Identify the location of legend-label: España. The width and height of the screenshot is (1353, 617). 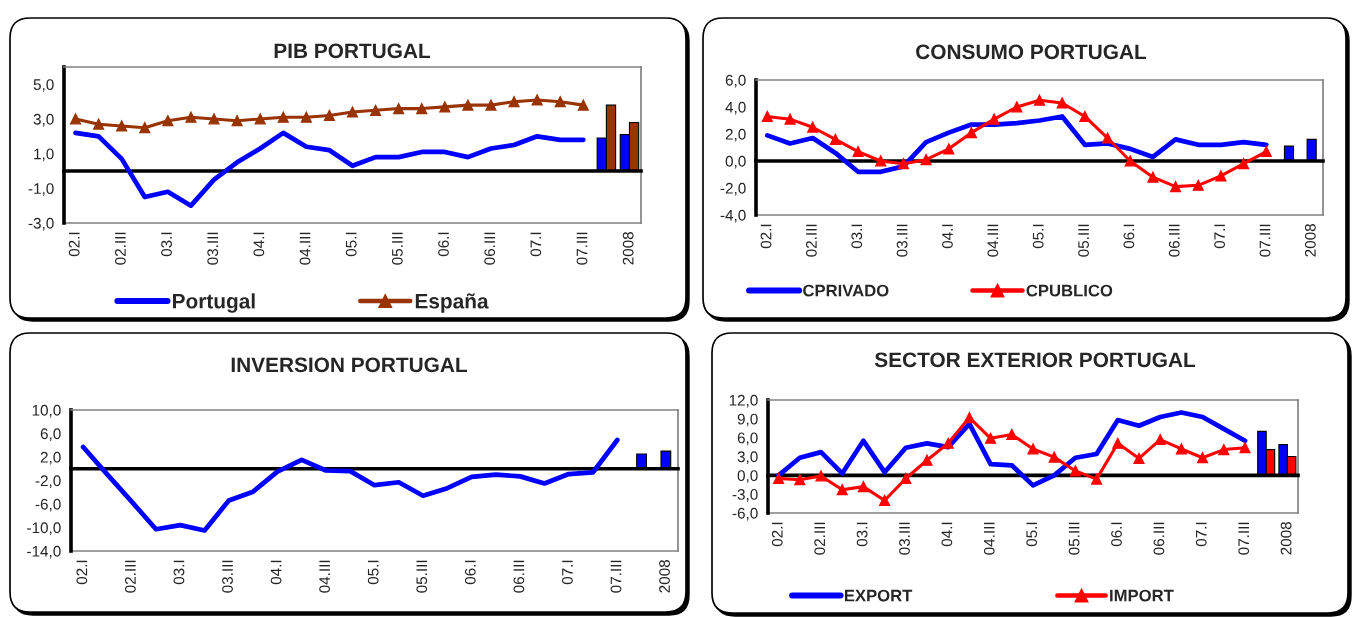
(452, 303).